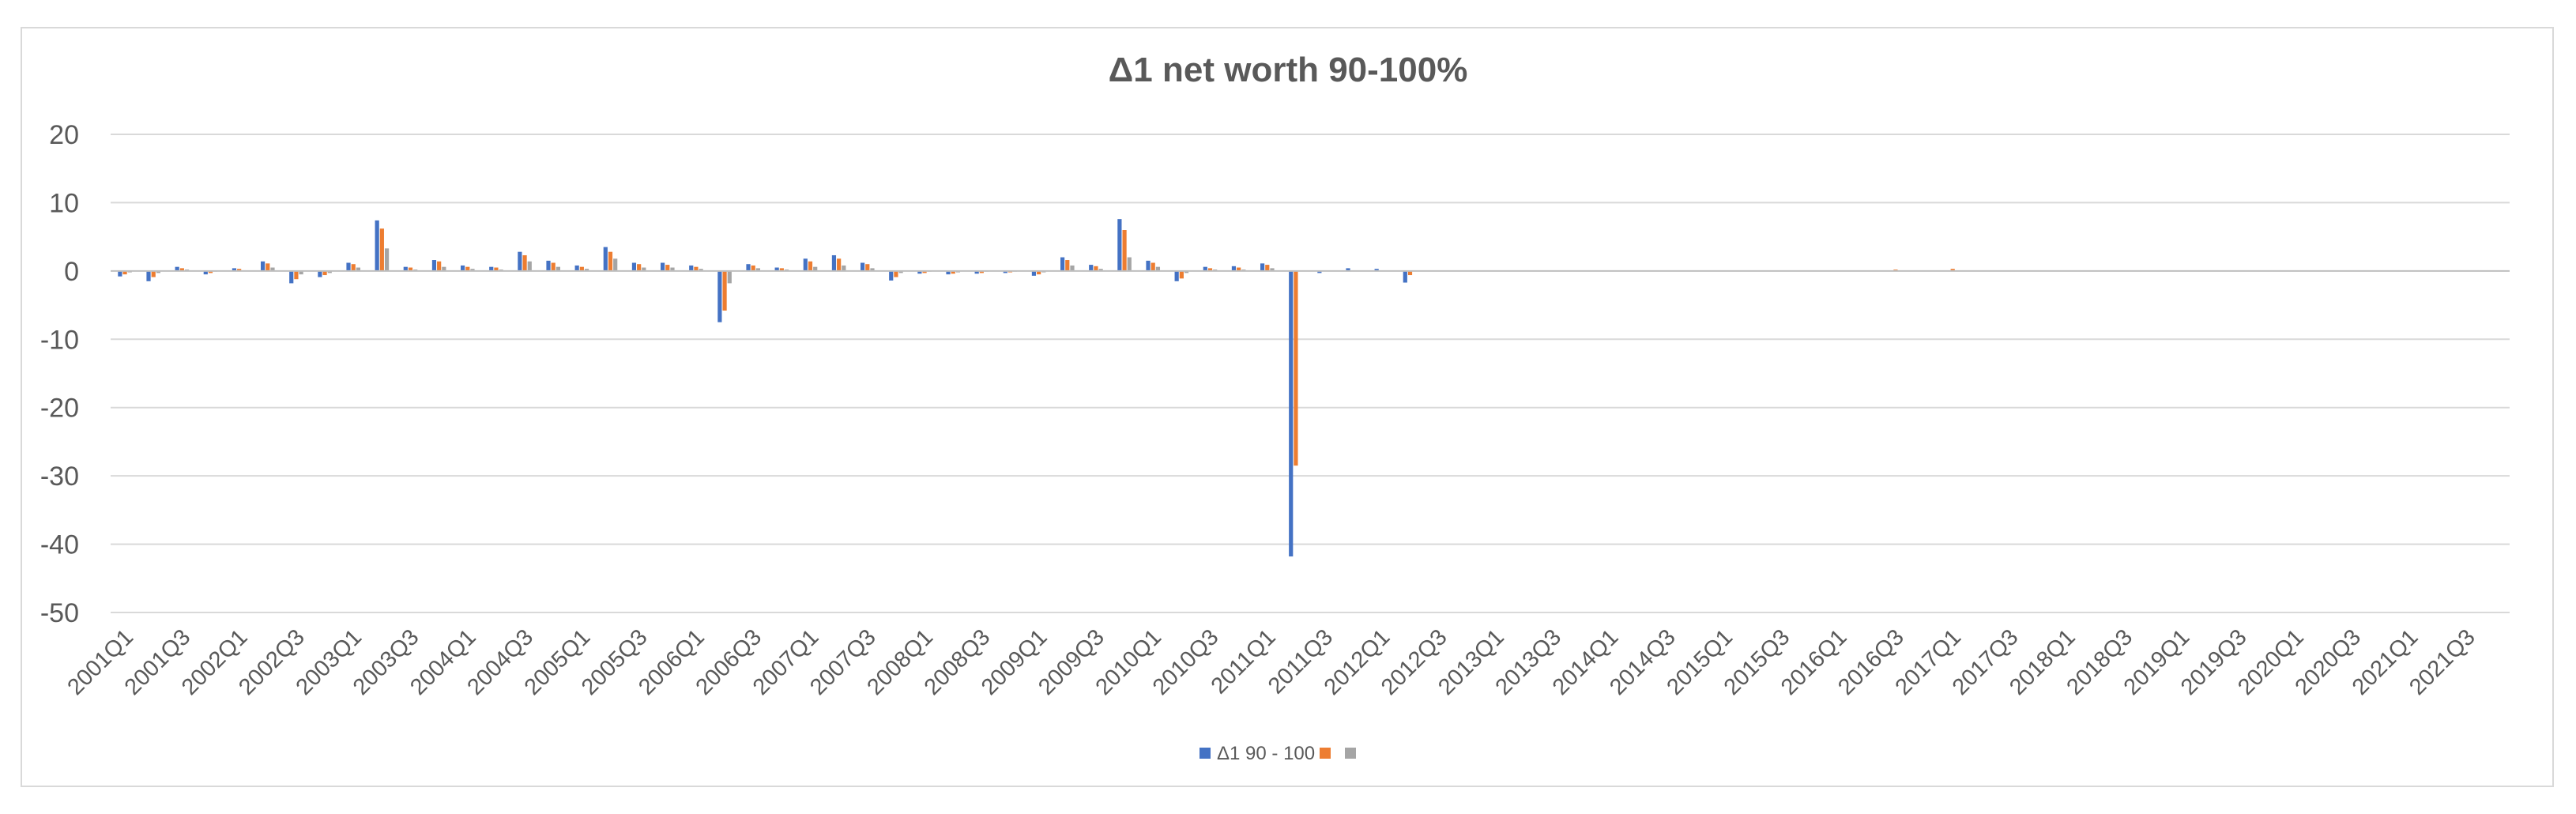 The image size is (2576, 814). Describe the element at coordinates (615, 264) in the screenshot. I see `bar-series-3-2005Q2` at that location.